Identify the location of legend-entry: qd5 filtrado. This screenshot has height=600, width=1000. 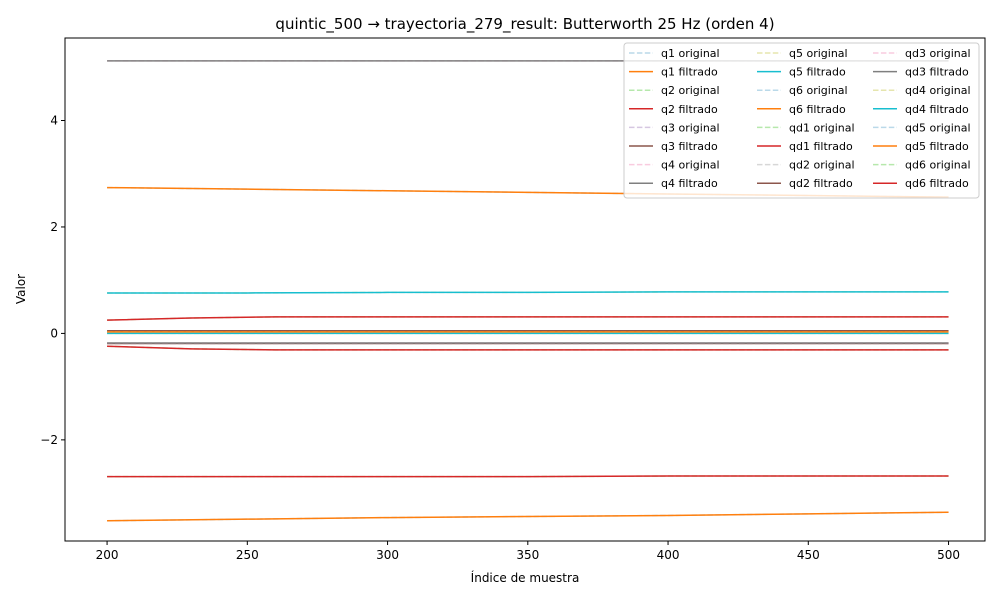
(937, 146).